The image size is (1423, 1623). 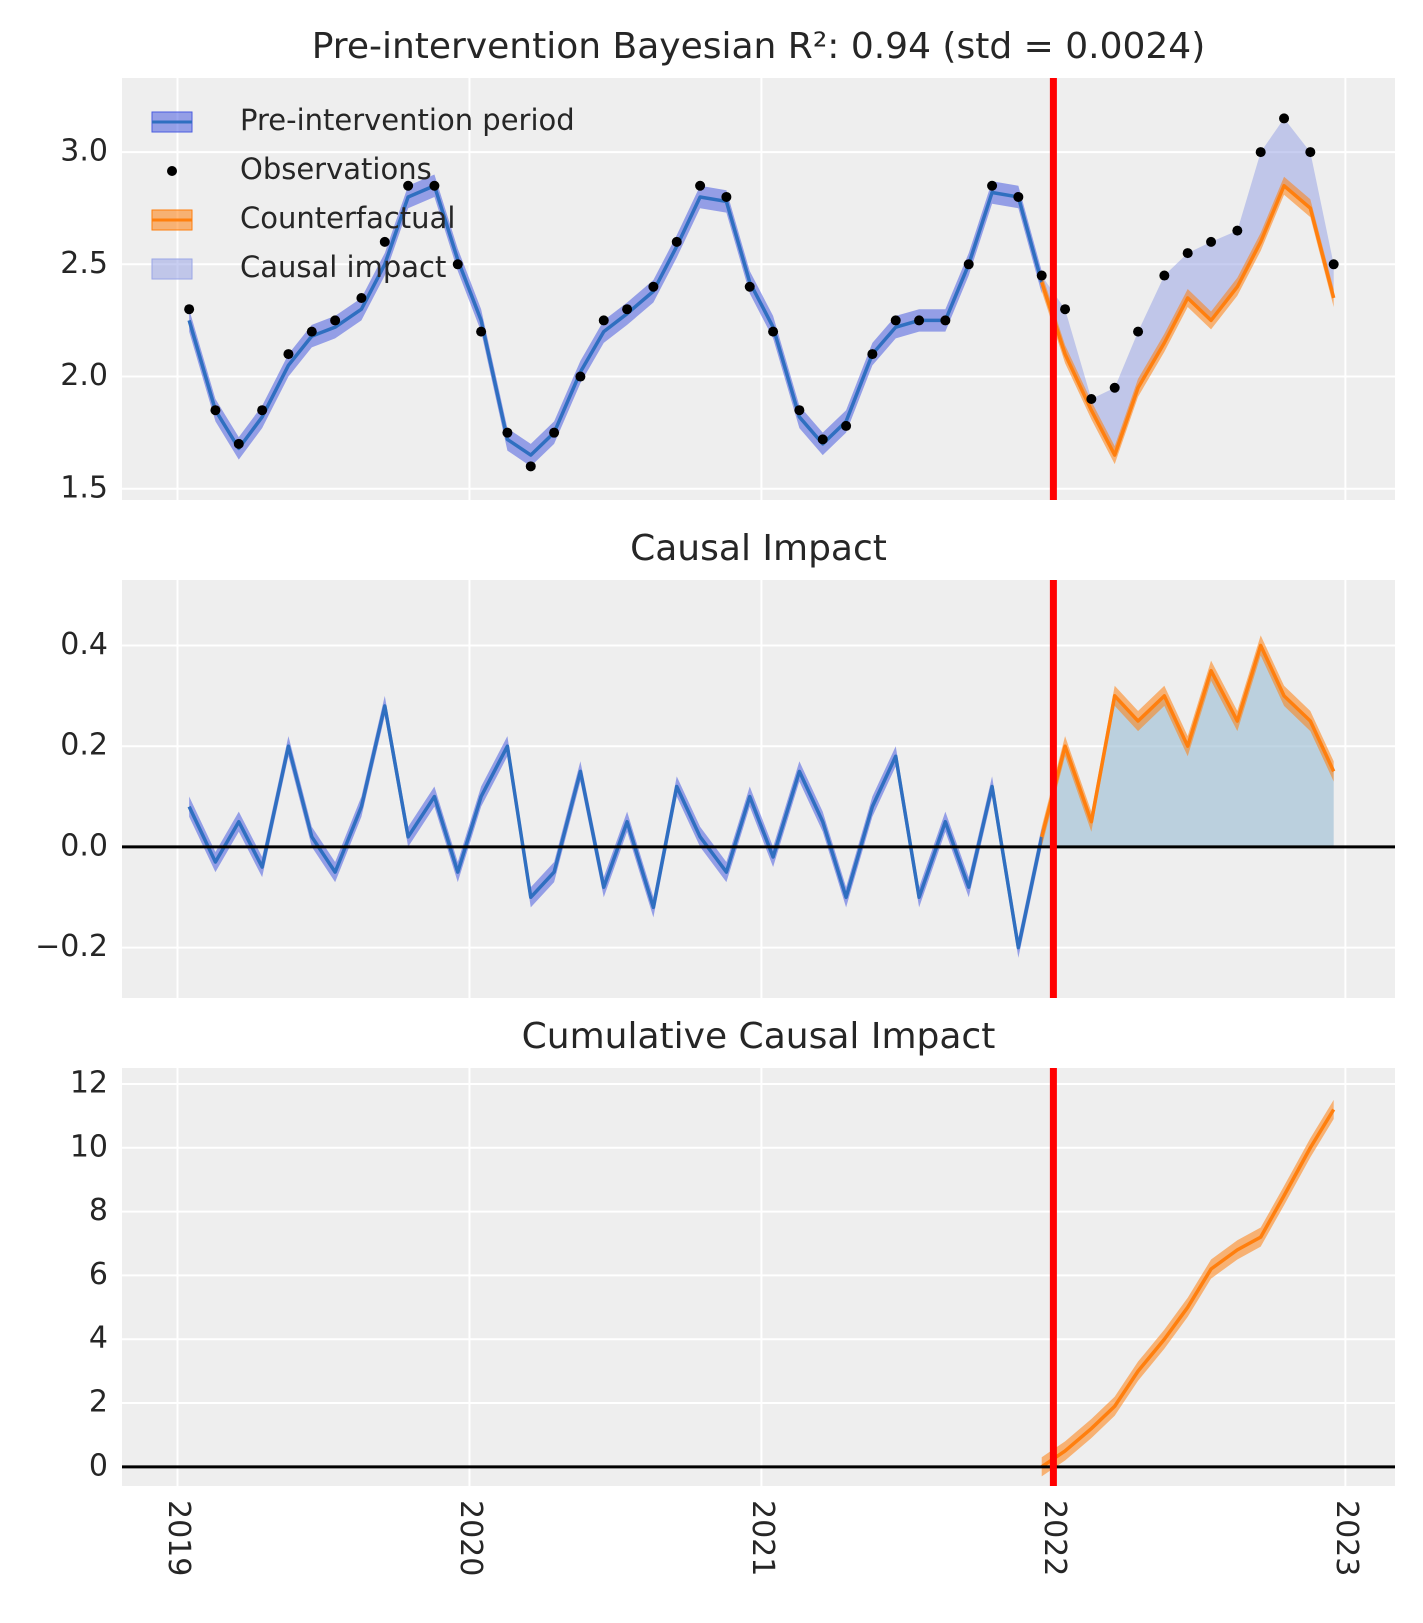 What do you see at coordinates (98, 1338) in the screenshot?
I see `y-tick-label: 4` at bounding box center [98, 1338].